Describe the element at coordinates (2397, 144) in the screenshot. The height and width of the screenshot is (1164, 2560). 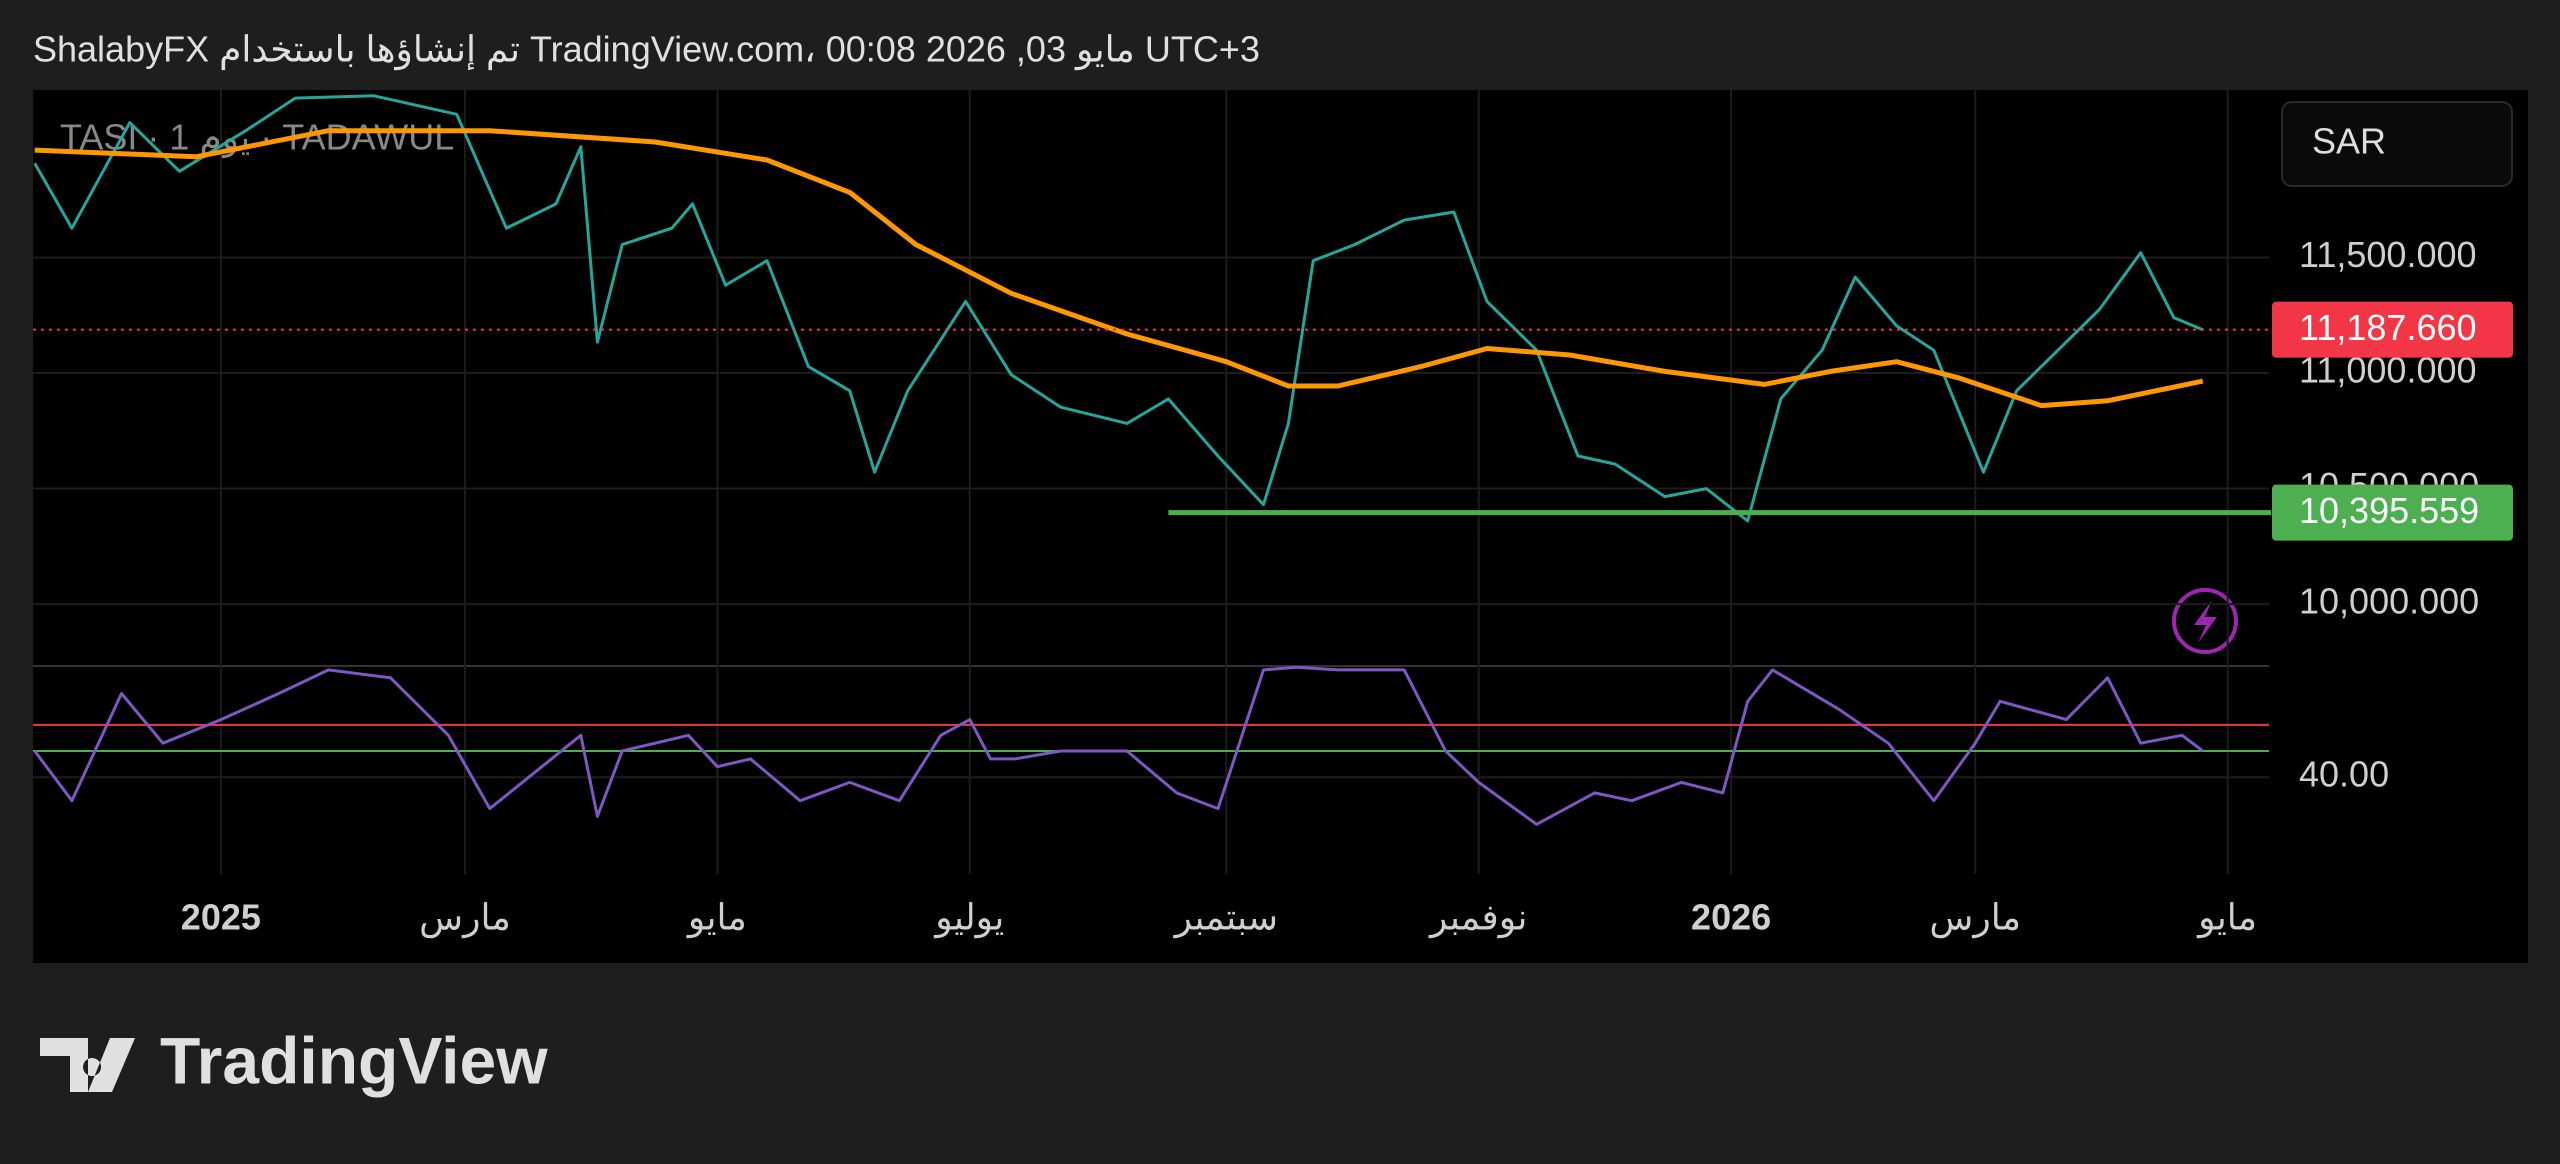
I see `currency-box` at that location.